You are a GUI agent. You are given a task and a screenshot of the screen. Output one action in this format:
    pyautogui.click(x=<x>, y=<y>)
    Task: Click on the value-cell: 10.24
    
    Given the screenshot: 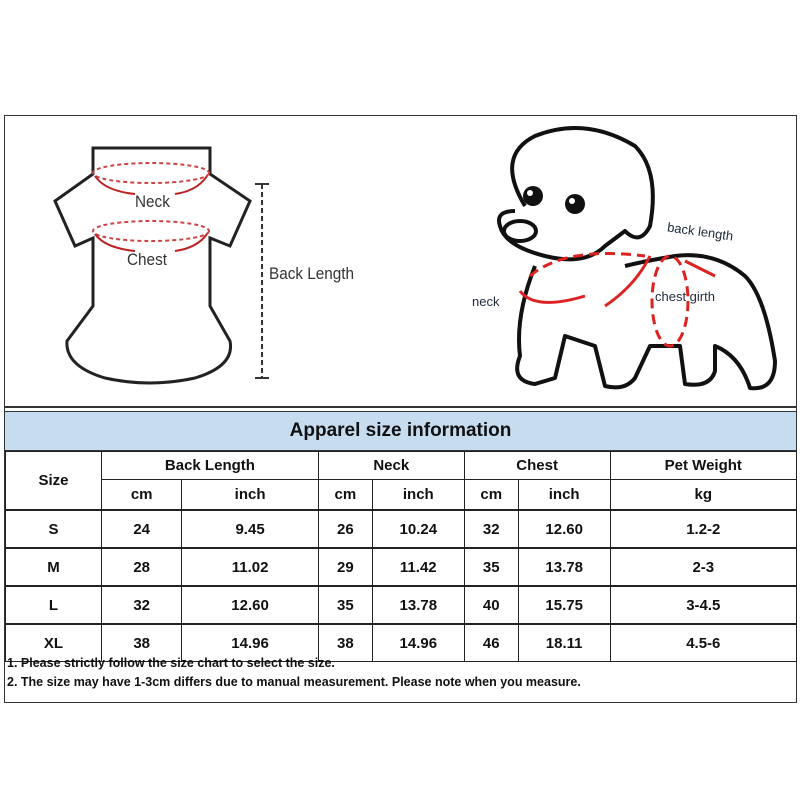 What is the action you would take?
    pyautogui.click(x=418, y=529)
    